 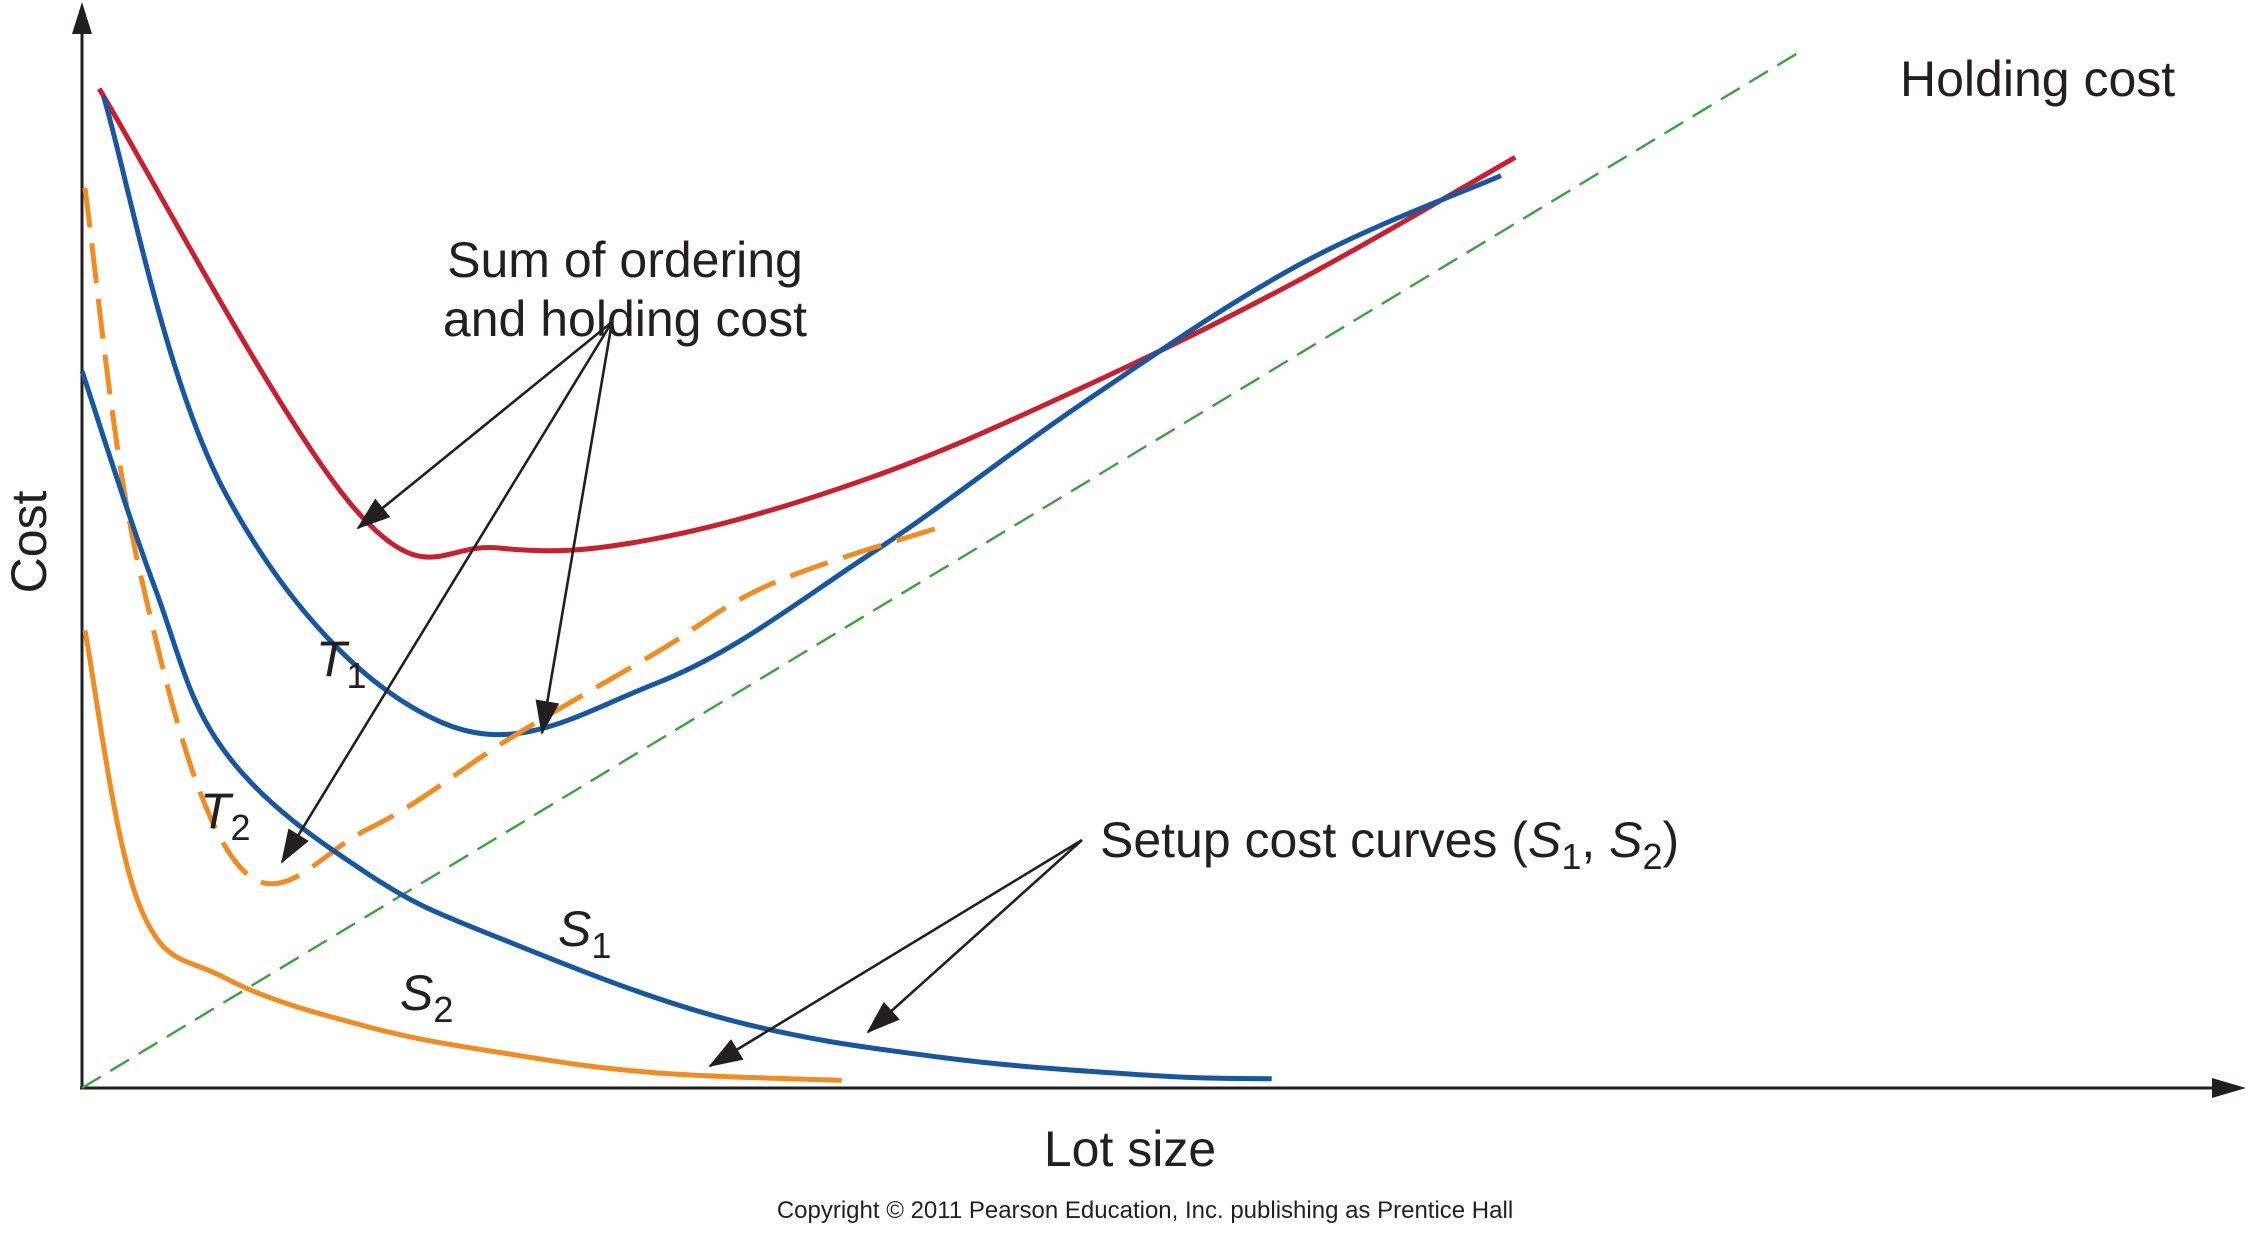 What do you see at coordinates (82, 18) in the screenshot?
I see `y-axis-arrow-icon` at bounding box center [82, 18].